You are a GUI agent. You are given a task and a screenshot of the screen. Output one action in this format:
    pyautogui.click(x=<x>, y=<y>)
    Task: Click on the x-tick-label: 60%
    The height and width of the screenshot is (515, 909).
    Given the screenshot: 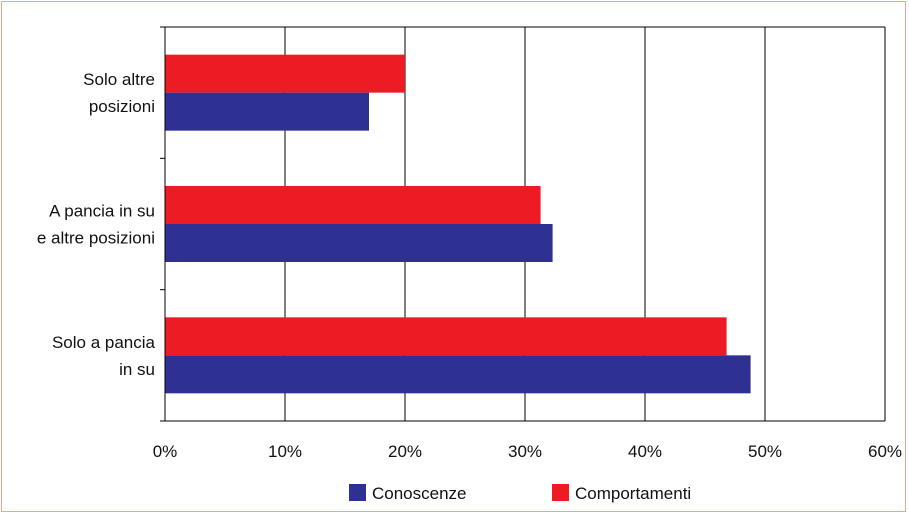 What is the action you would take?
    pyautogui.click(x=885, y=451)
    